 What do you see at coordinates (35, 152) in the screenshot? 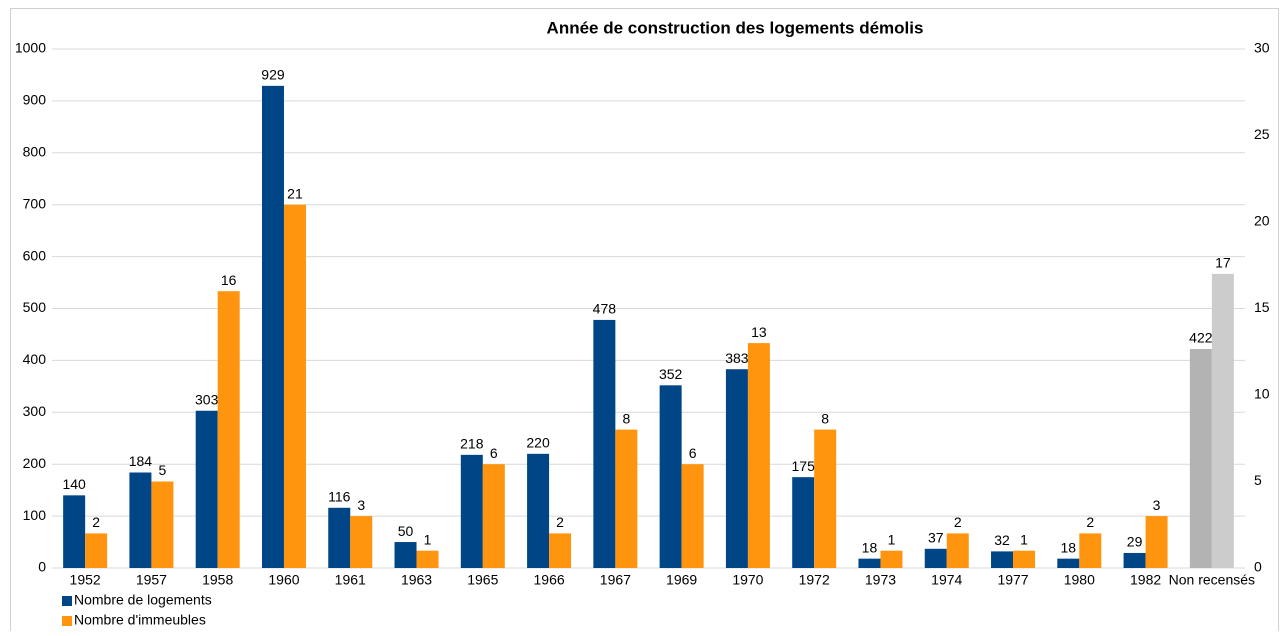
I see `y-tick-label: 800` at bounding box center [35, 152].